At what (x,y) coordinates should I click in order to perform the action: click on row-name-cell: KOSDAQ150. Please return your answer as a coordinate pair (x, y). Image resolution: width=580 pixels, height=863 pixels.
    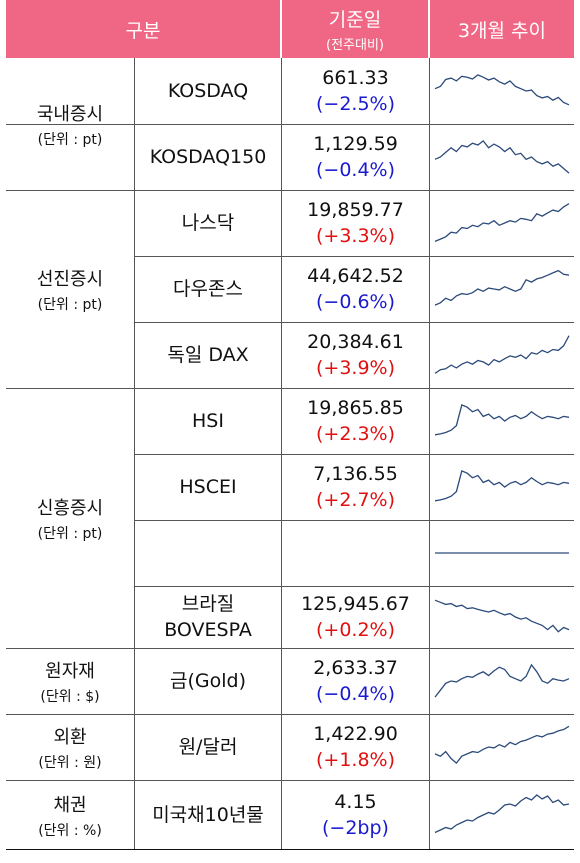
    Looking at the image, I should click on (208, 157).